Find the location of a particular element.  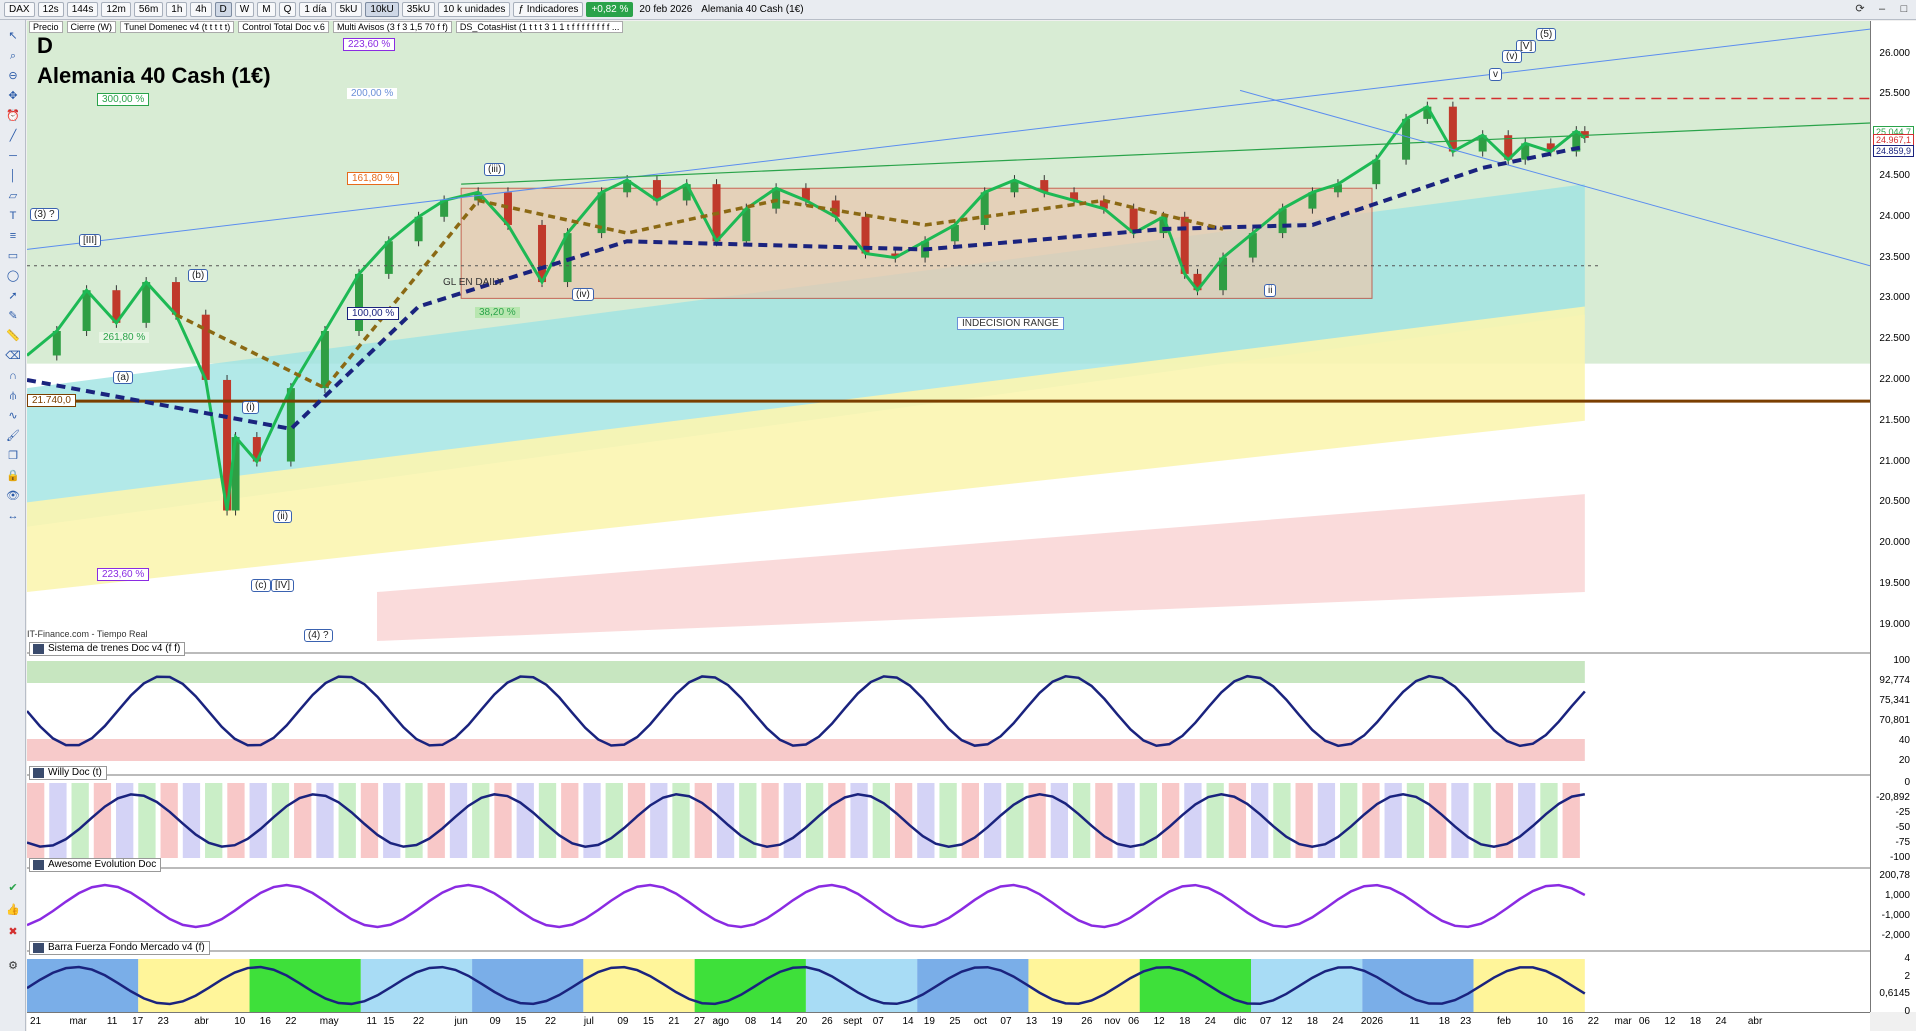

layers-icon: ❐ is located at coordinates (13, 456).